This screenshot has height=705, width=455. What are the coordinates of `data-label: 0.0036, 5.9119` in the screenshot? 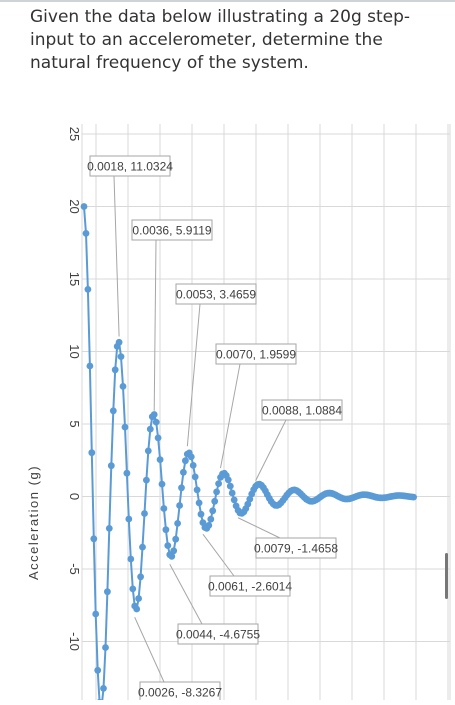 It's located at (172, 231).